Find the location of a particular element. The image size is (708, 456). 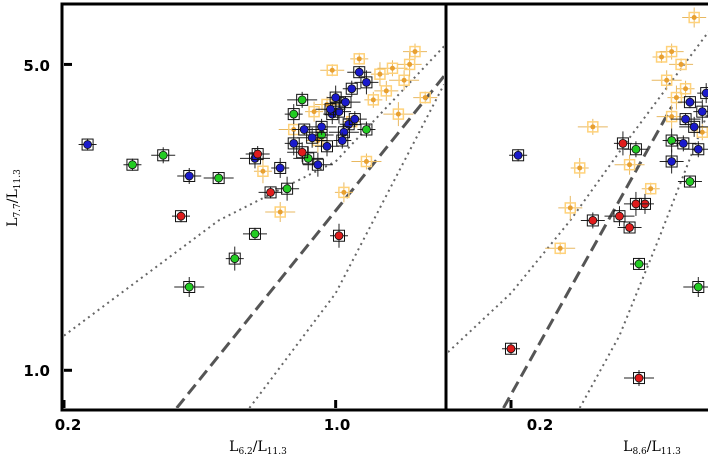

right-xlabel: L8.6/L11.3 is located at coordinates (652, 447).